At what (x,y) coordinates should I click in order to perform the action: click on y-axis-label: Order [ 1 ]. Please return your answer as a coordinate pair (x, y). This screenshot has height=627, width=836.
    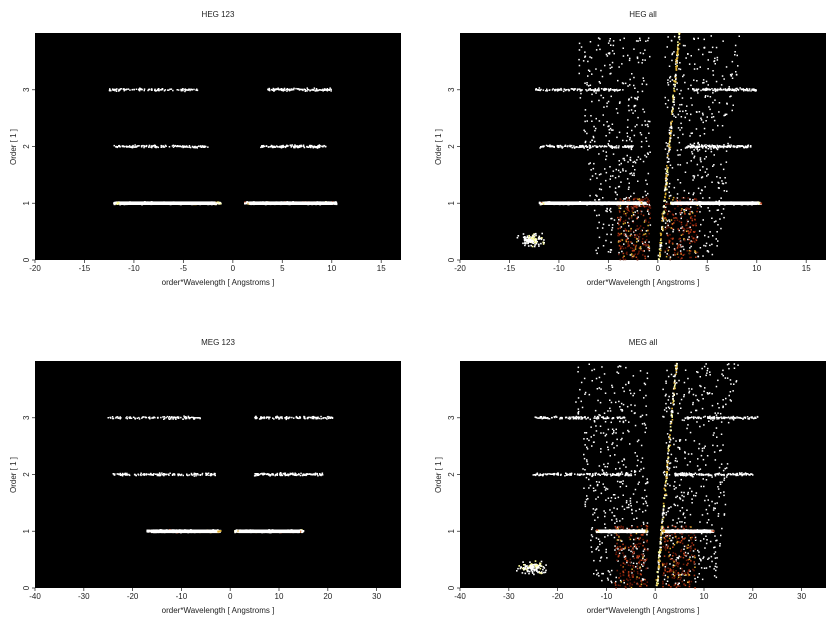
    Looking at the image, I should click on (438, 147).